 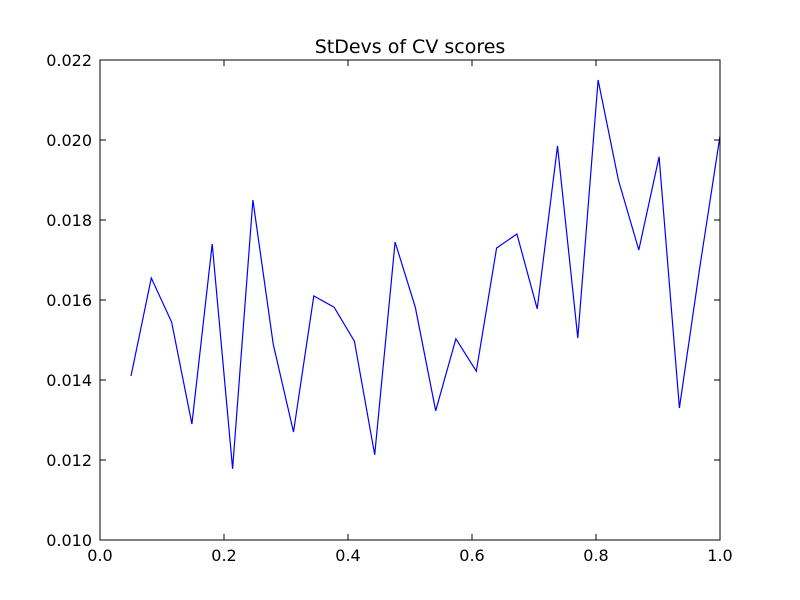 What do you see at coordinates (595, 555) in the screenshot?
I see `x-tick-label: 0.8` at bounding box center [595, 555].